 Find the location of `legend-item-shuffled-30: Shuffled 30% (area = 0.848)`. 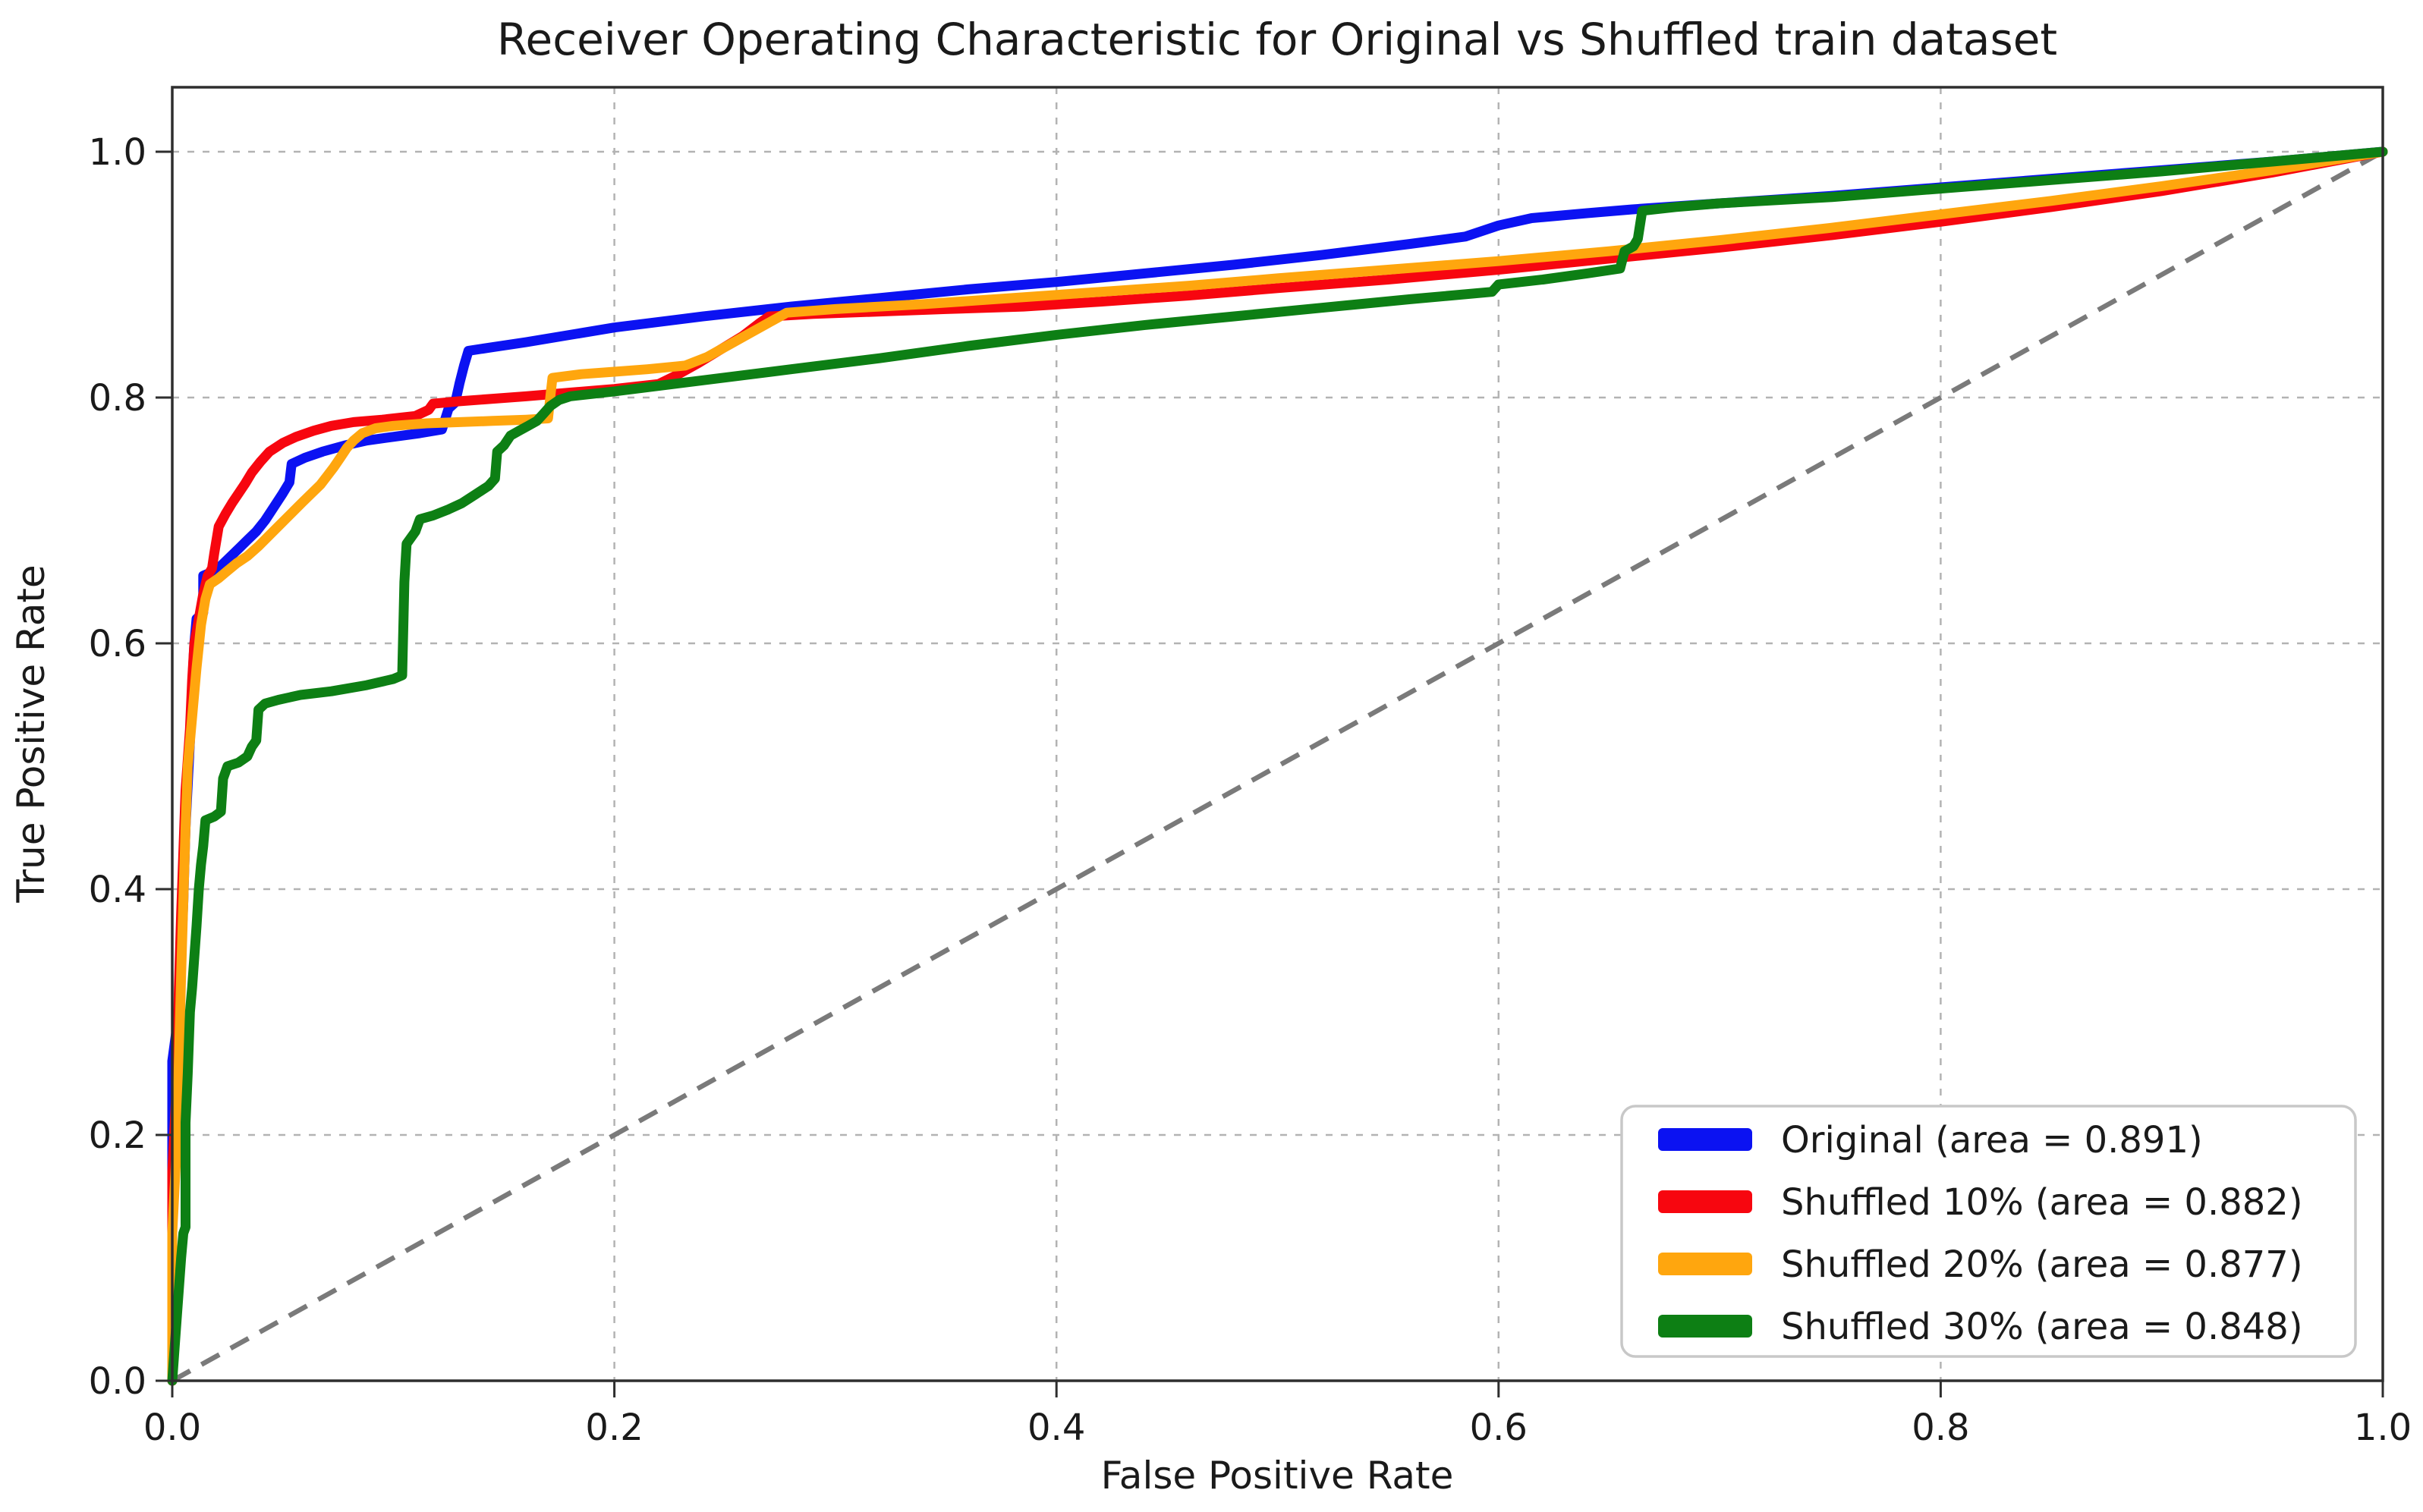

legend-item-shuffled-30: Shuffled 30% (area = 0.848) is located at coordinates (1980, 1327).